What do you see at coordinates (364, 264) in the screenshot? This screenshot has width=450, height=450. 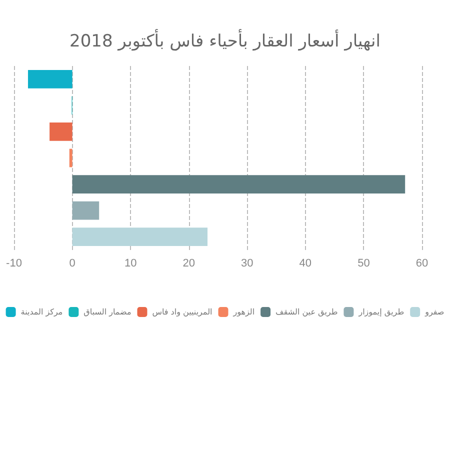 I see `x-tick-label: 50` at bounding box center [364, 264].